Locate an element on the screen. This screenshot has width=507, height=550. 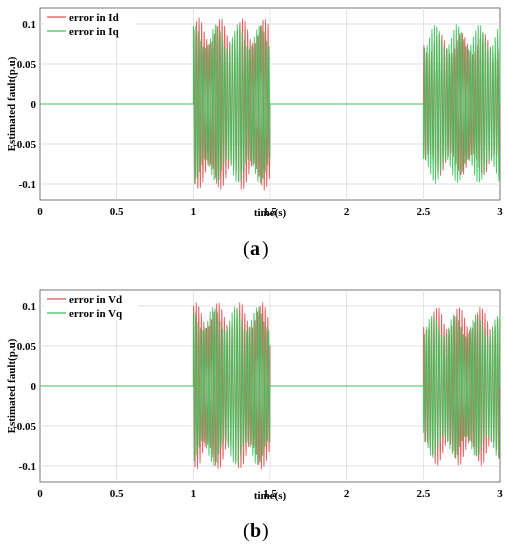
legend-label-error-in-id: error in Id is located at coordinates (94, 18).